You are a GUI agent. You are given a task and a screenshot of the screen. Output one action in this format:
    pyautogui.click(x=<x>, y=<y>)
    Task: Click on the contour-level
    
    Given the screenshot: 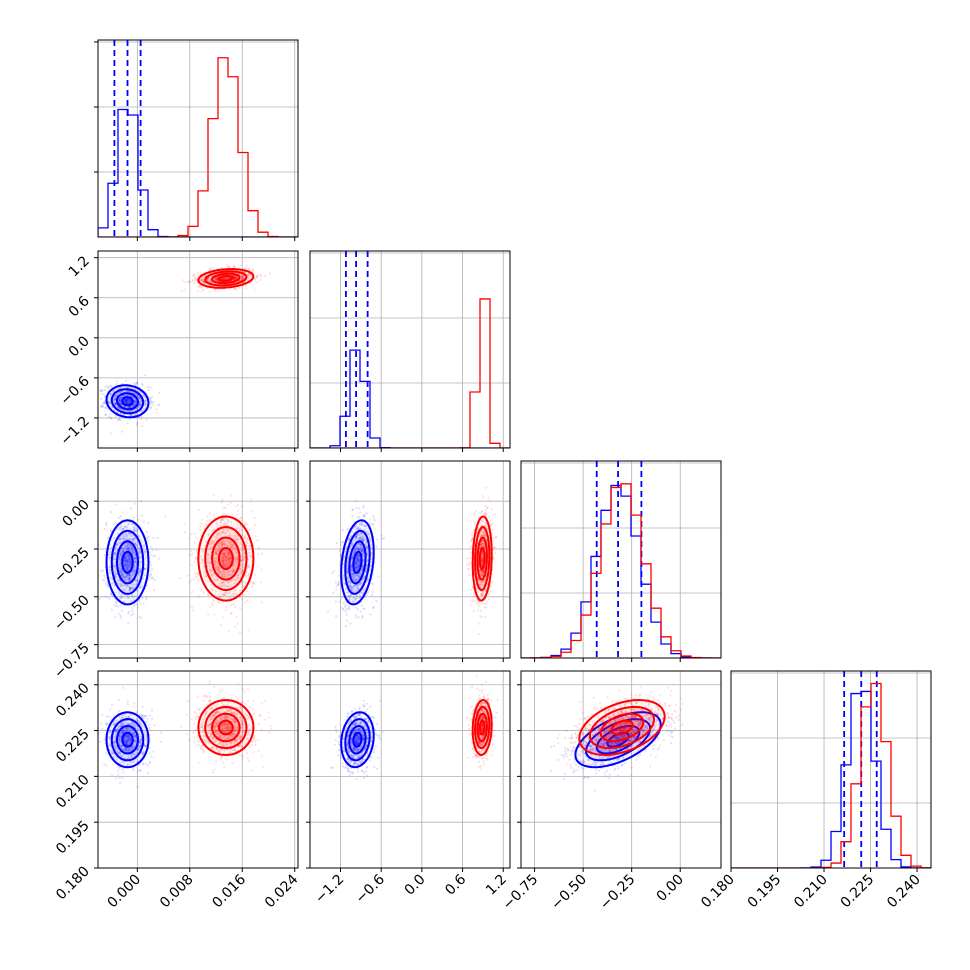 What is the action you would take?
    pyautogui.click(x=357, y=562)
    